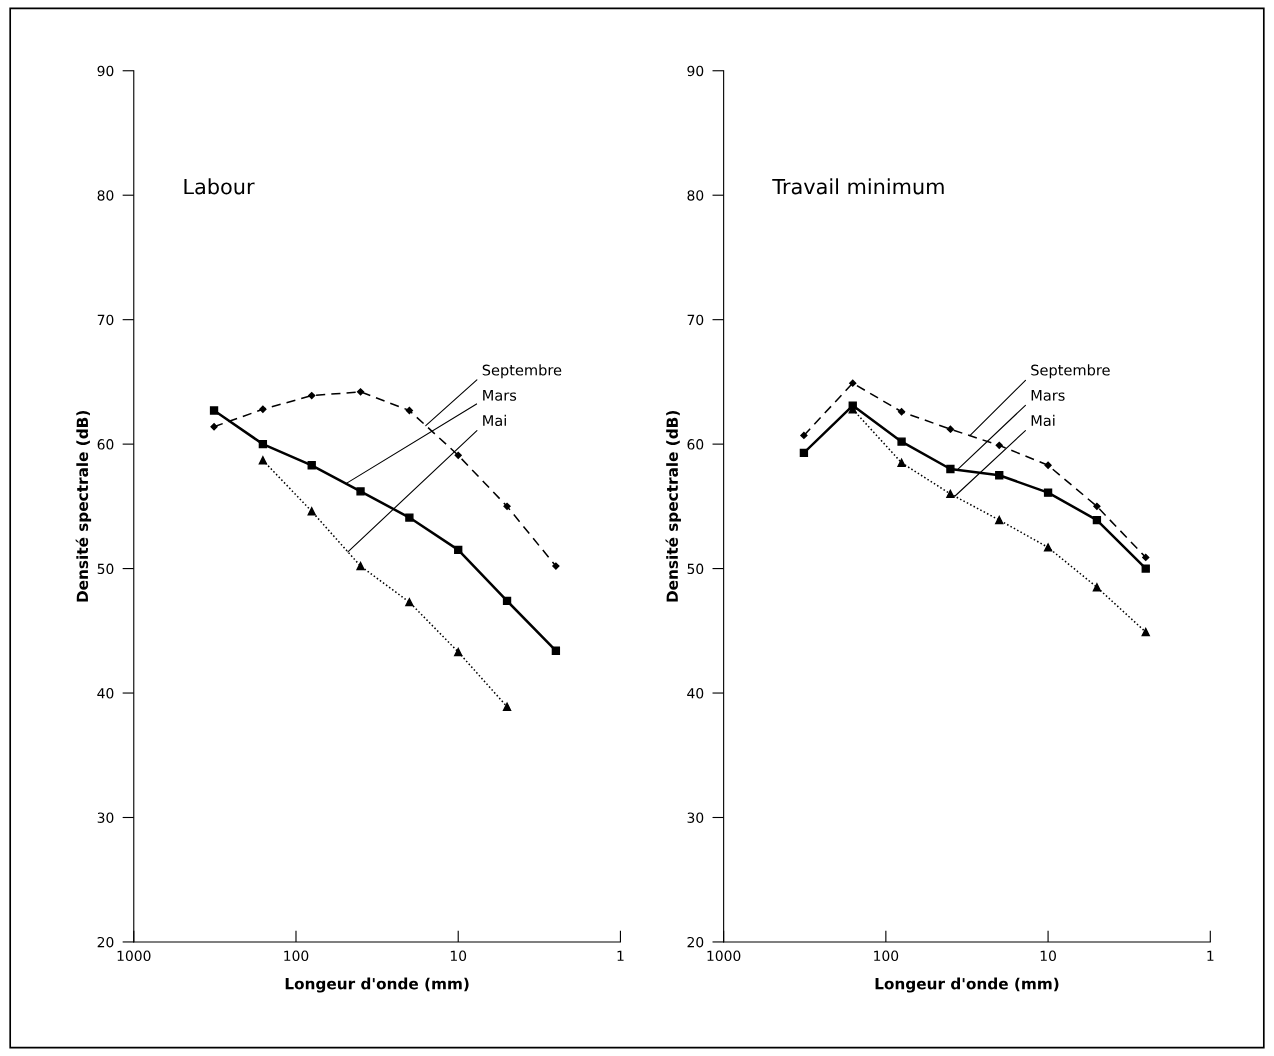 The height and width of the screenshot is (1056, 1274). What do you see at coordinates (858, 186) in the screenshot?
I see `text: Travail minimum` at bounding box center [858, 186].